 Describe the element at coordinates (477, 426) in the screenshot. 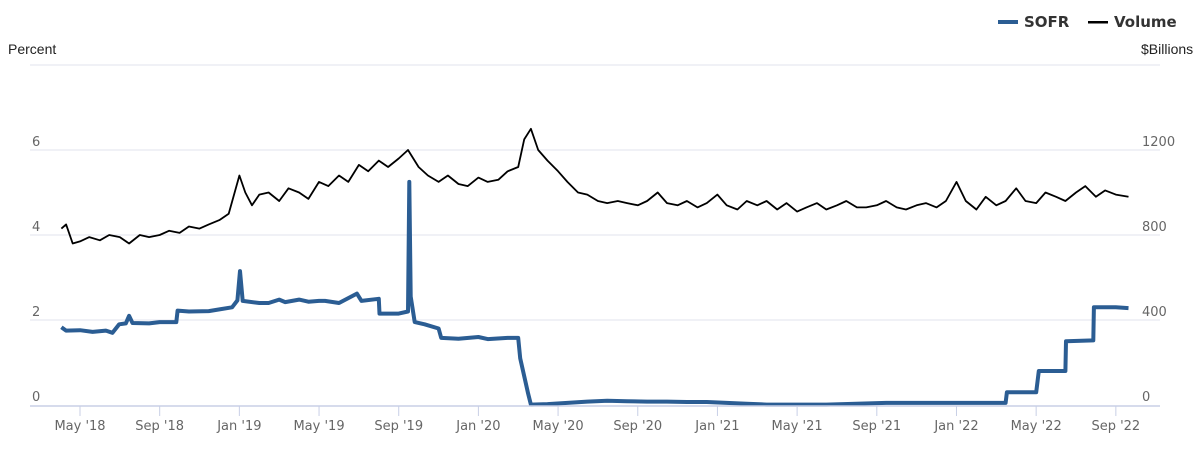

I see `x-tick-label: Jan '20` at that location.